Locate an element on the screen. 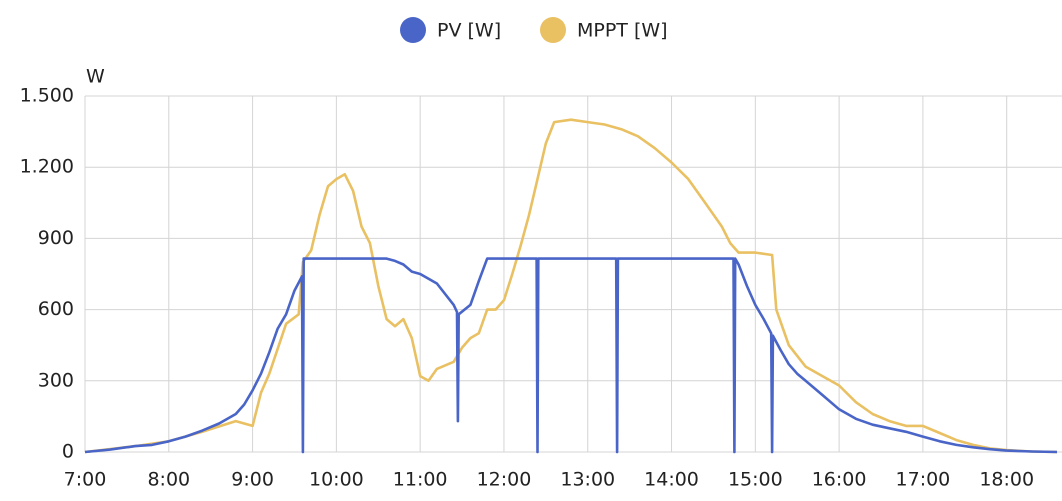 This screenshot has height=501, width=1062. y-tick-label: 0 is located at coordinates (68, 452).